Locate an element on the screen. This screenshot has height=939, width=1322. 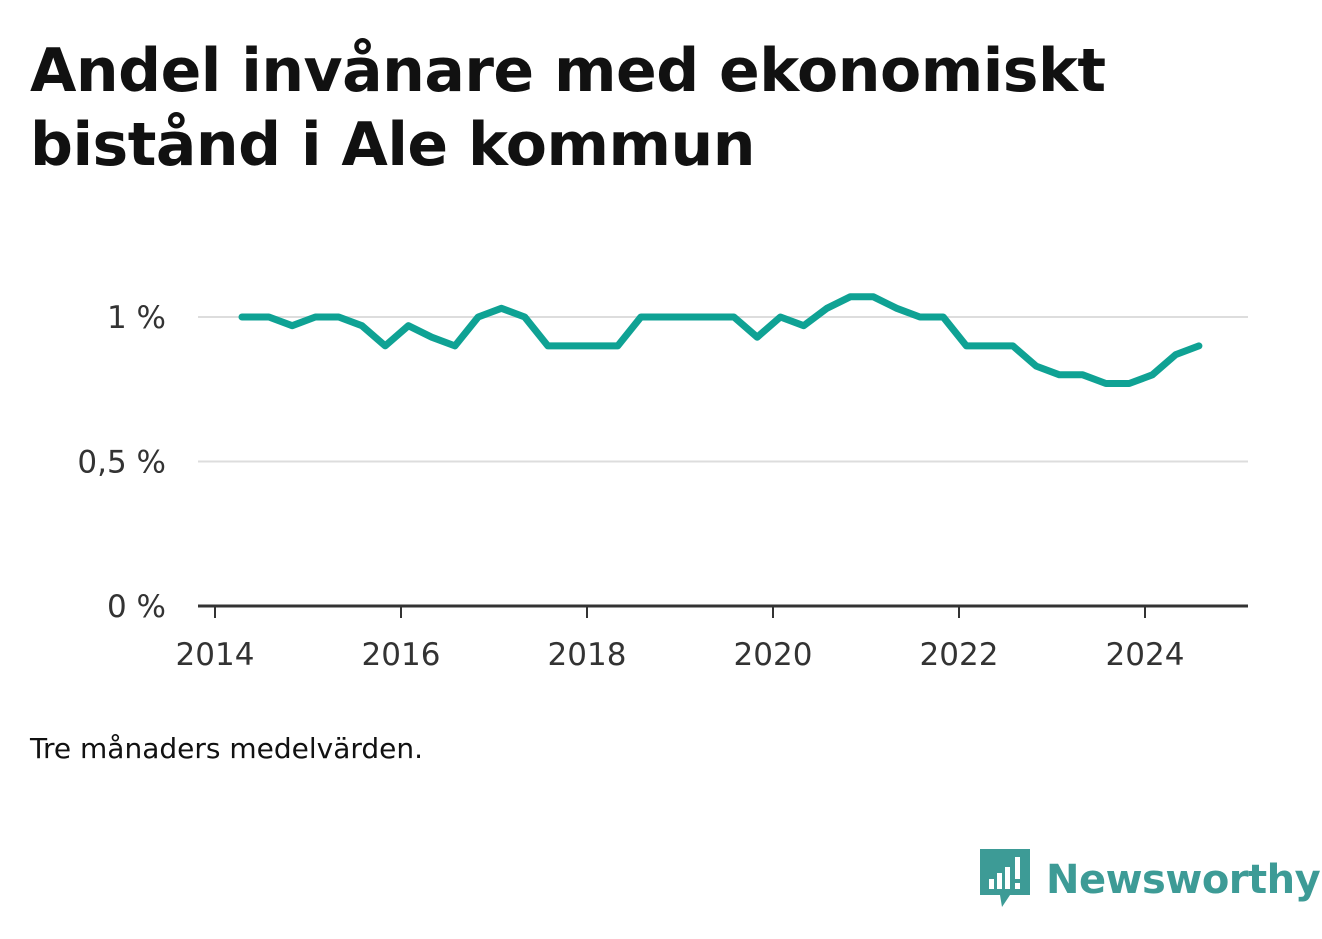
y-axis-labels: 0 % 0,5 % 1 % is located at coordinates (121, 462).